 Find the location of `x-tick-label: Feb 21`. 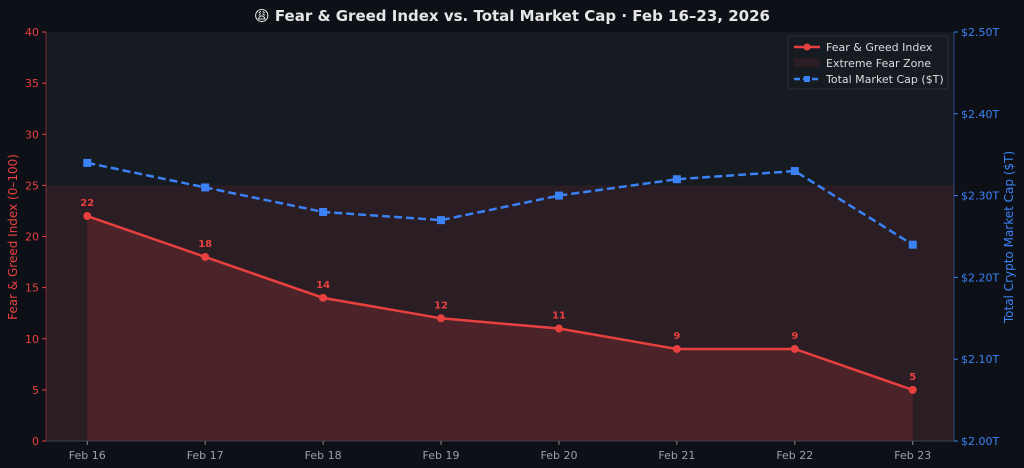

x-tick-label: Feb 21 is located at coordinates (676, 455).